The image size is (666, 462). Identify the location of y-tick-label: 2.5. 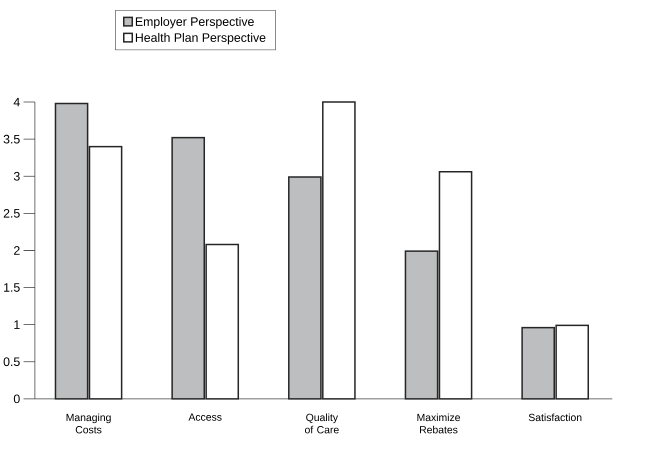
(12, 213).